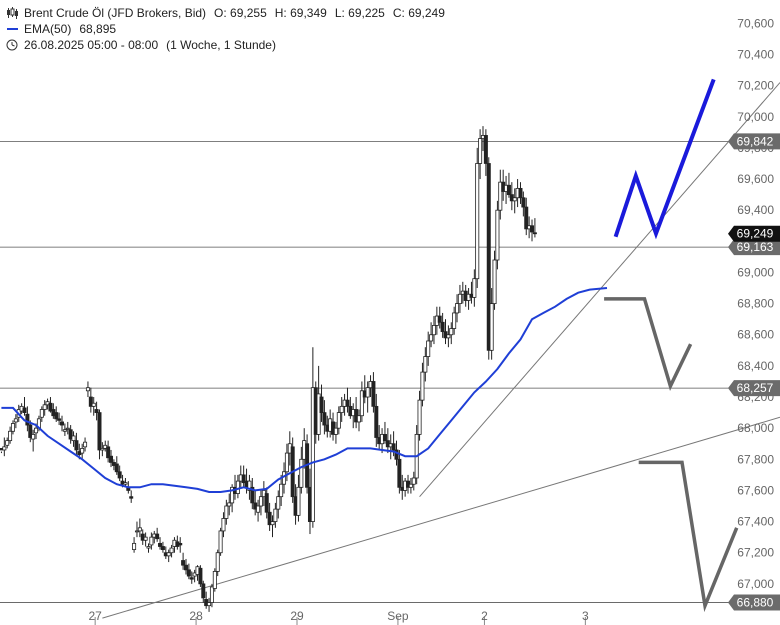 The width and height of the screenshot is (780, 625). Describe the element at coordinates (754, 233) in the screenshot. I see `last-price-badge-shape` at that location.